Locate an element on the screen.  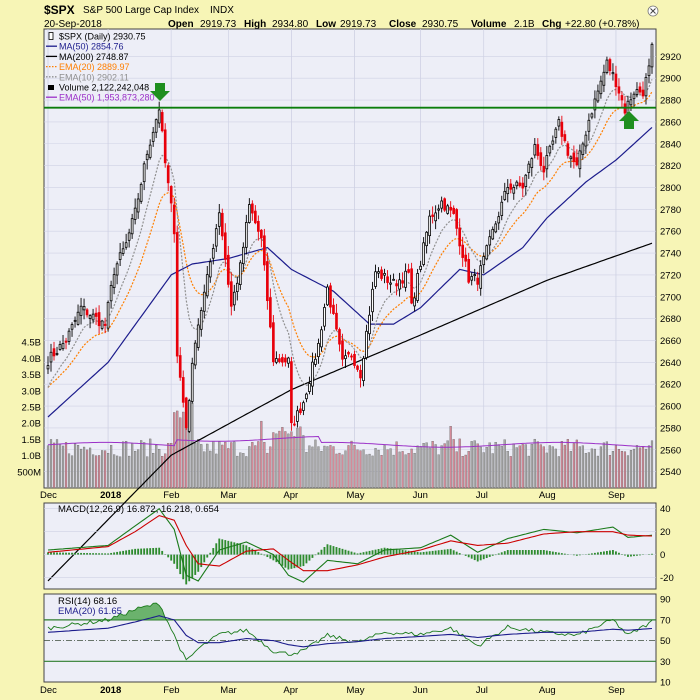
down-arrow-icon is located at coordinates (160, 92).